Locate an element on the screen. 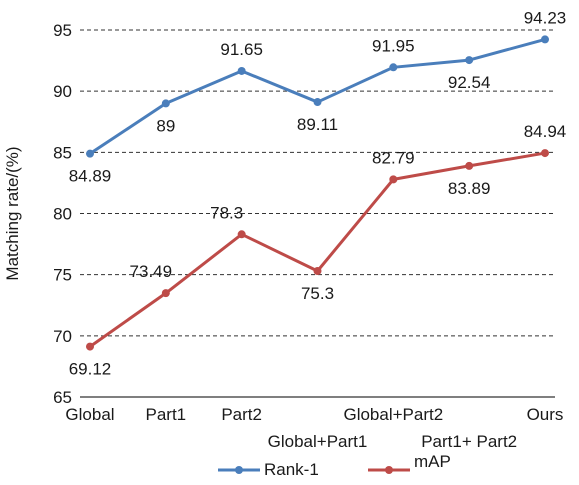  legend-label: Rank-1 is located at coordinates (291, 469).